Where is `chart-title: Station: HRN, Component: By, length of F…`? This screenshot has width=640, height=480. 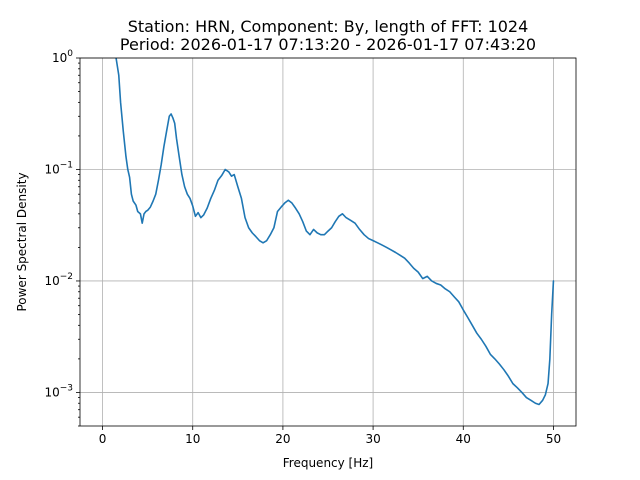
chart-title: Station: HRN, Component: By, length of F… is located at coordinates (328, 26).